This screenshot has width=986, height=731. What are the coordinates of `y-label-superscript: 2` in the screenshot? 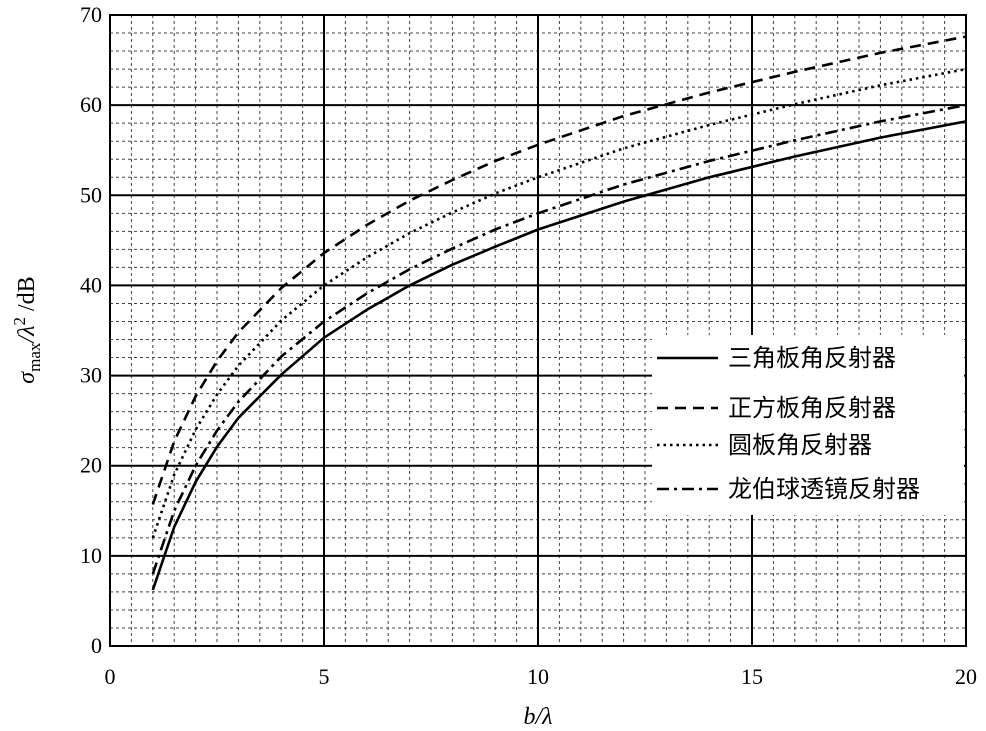 It's located at (19, 321).